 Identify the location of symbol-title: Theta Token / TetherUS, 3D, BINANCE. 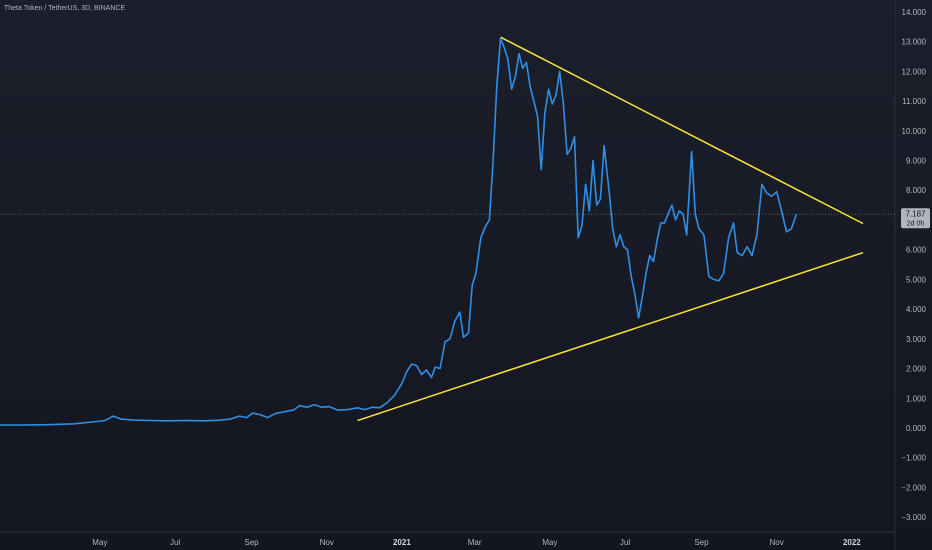
(64, 8).